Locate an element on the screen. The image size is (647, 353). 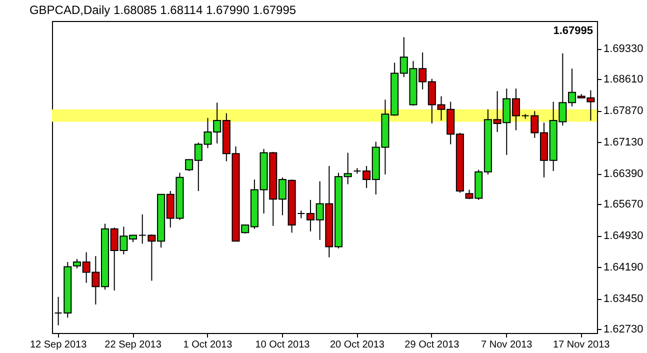
y-tick-label: 1.66390 is located at coordinates (624, 174).